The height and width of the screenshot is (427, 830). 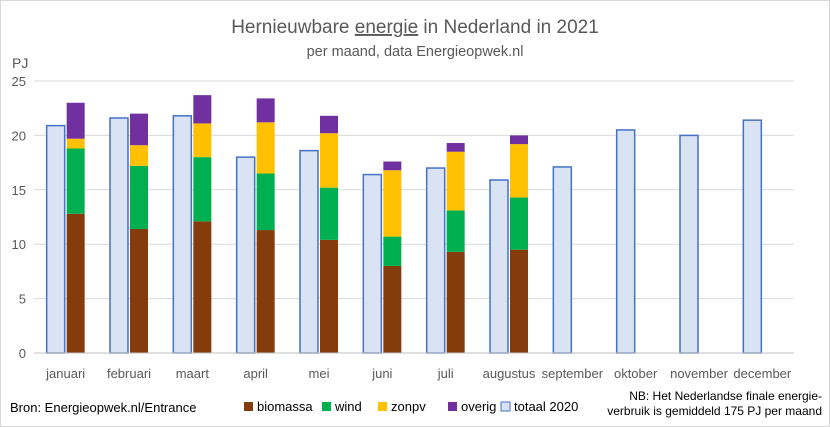 What do you see at coordinates (381, 373) in the screenshot?
I see `x-tick-label: juni` at bounding box center [381, 373].